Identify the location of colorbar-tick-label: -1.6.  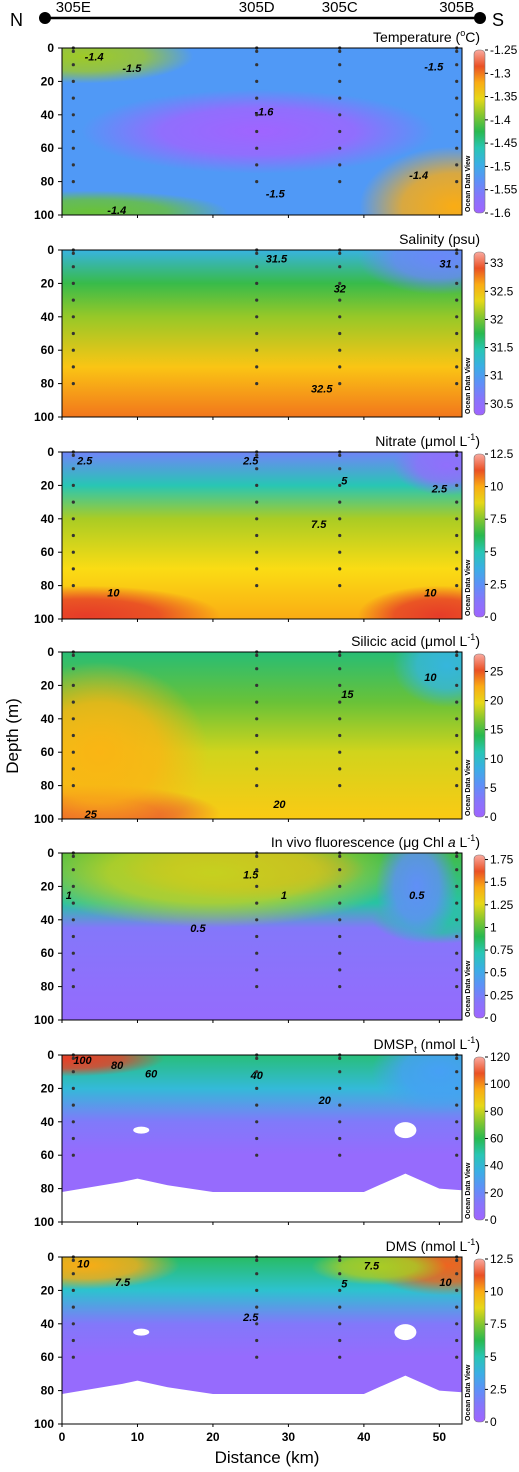
(500, 213).